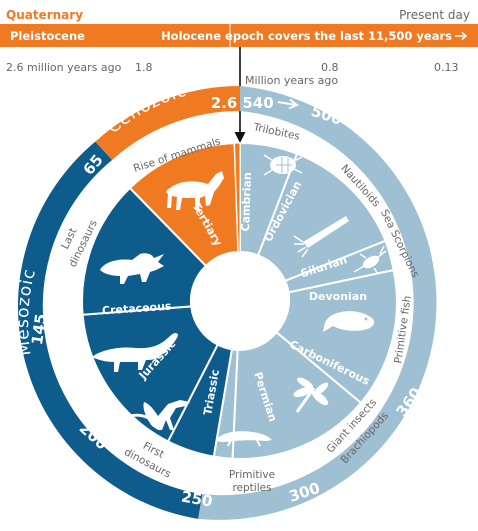 Image resolution: width=478 pixels, height=531 pixels. I want to click on horse-icon, so click(195, 190).